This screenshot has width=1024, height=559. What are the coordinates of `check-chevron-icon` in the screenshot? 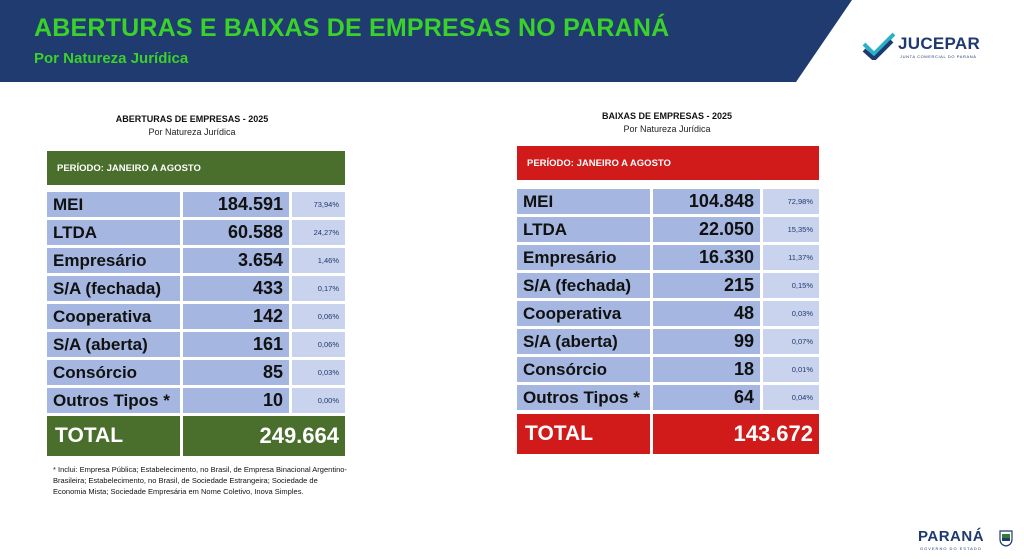 It's located at (879, 46).